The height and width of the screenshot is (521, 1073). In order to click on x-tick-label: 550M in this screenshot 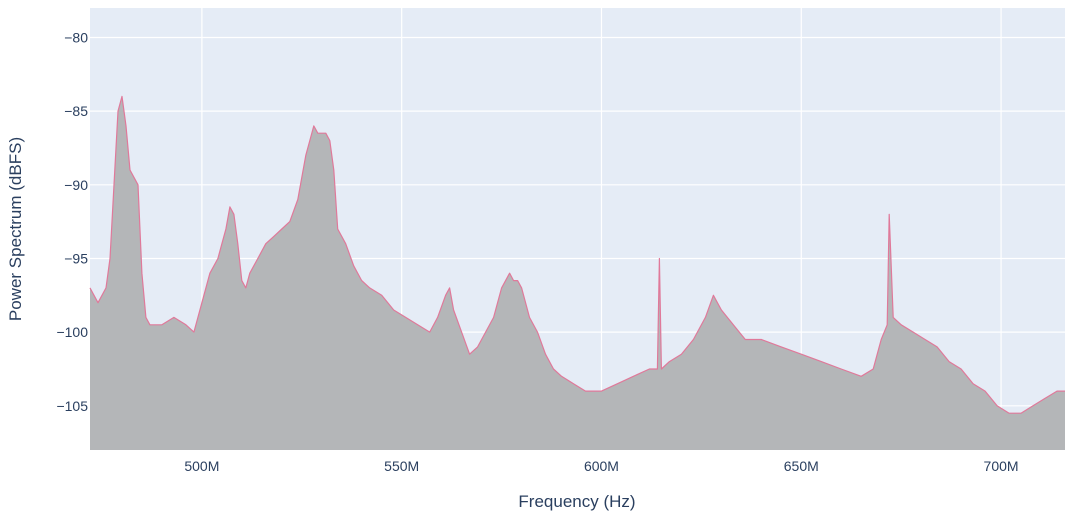, I will do `click(401, 466)`.